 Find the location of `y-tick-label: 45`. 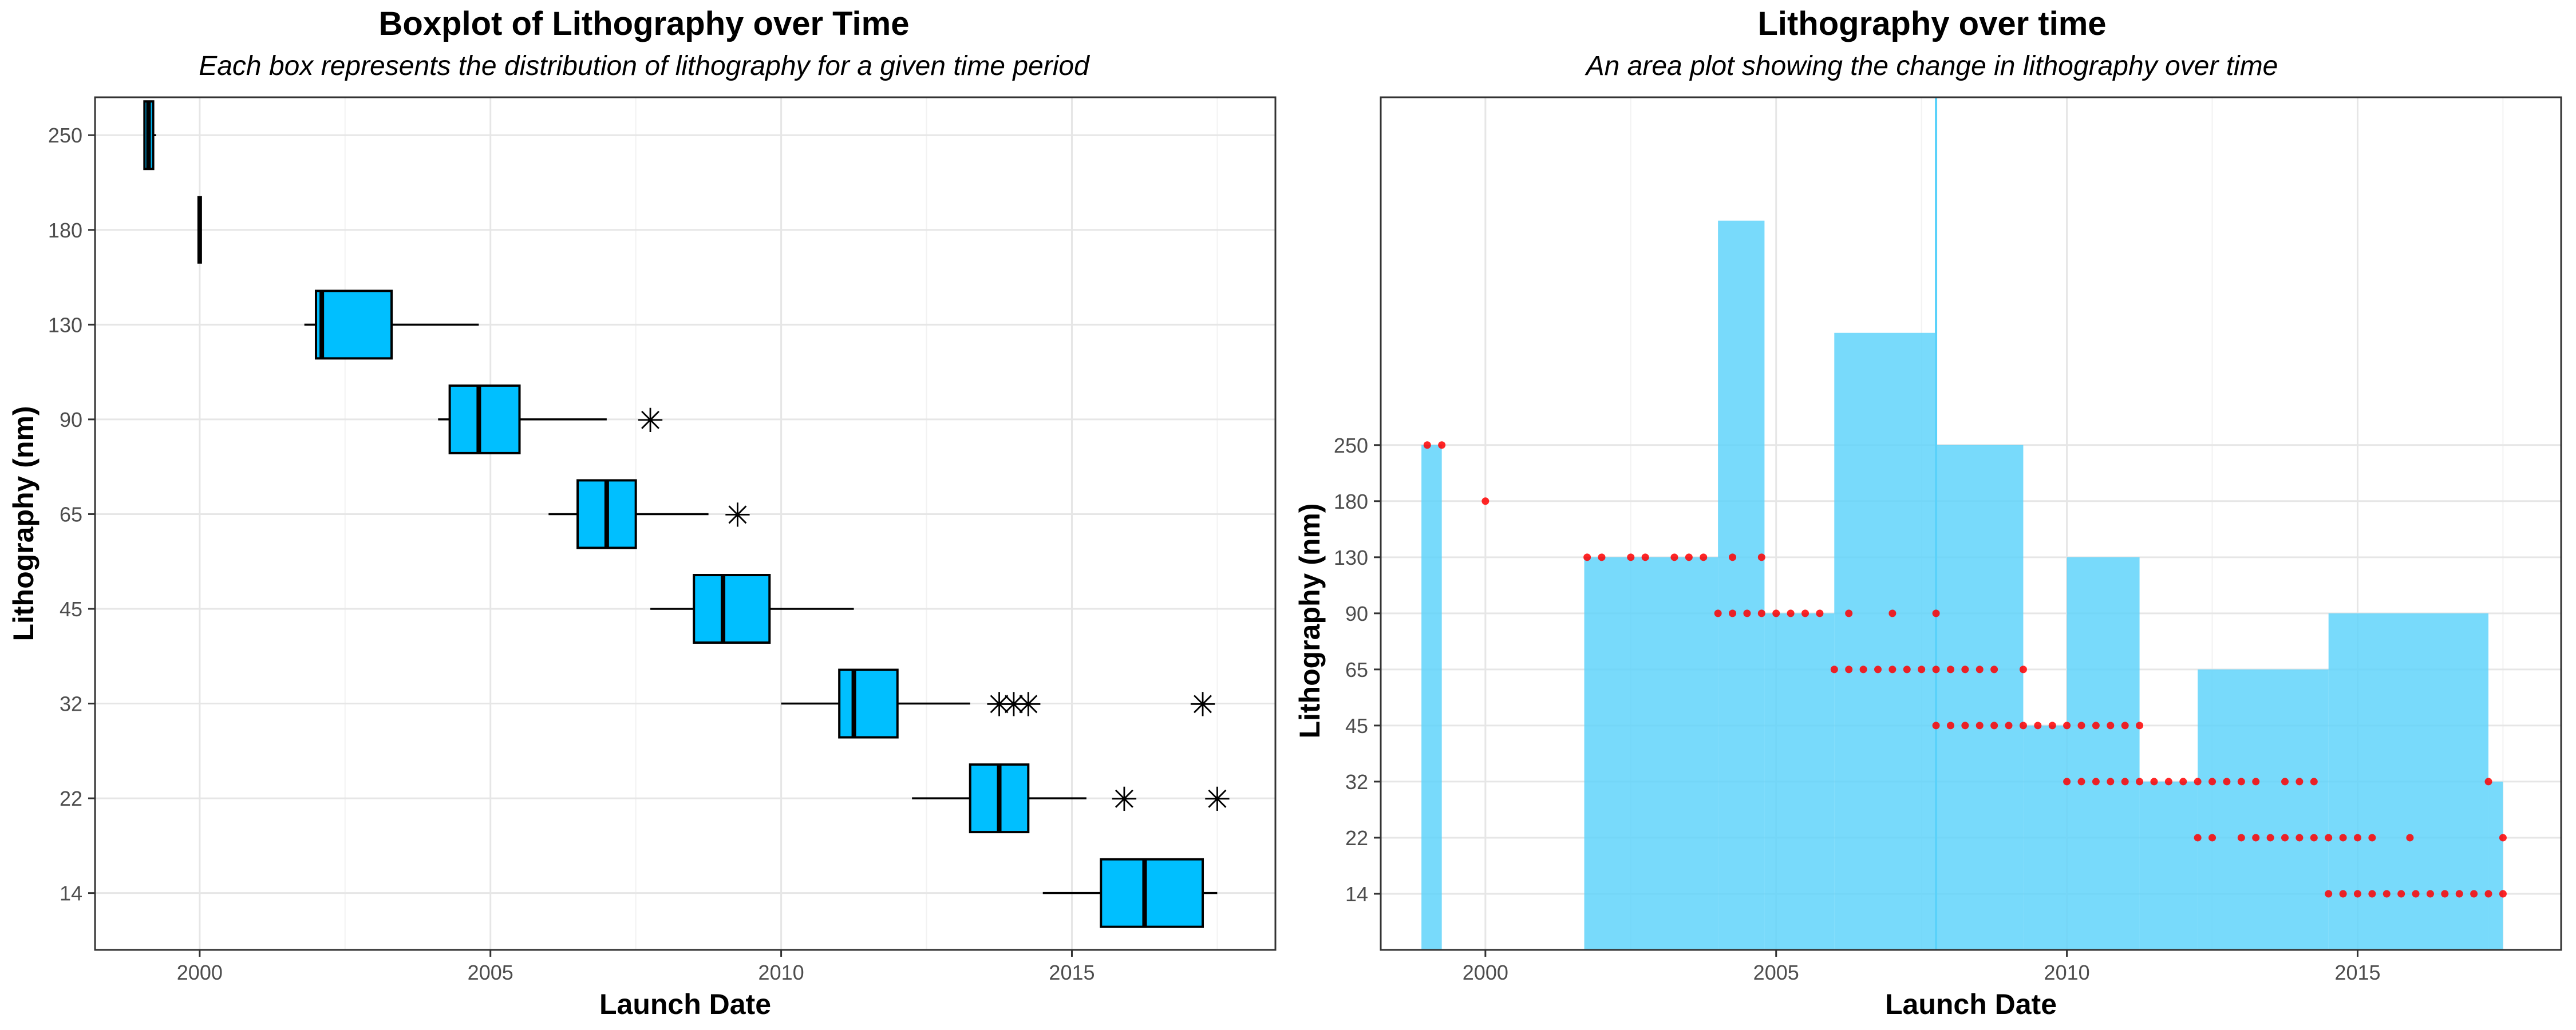

y-tick-label: 45 is located at coordinates (1356, 726).